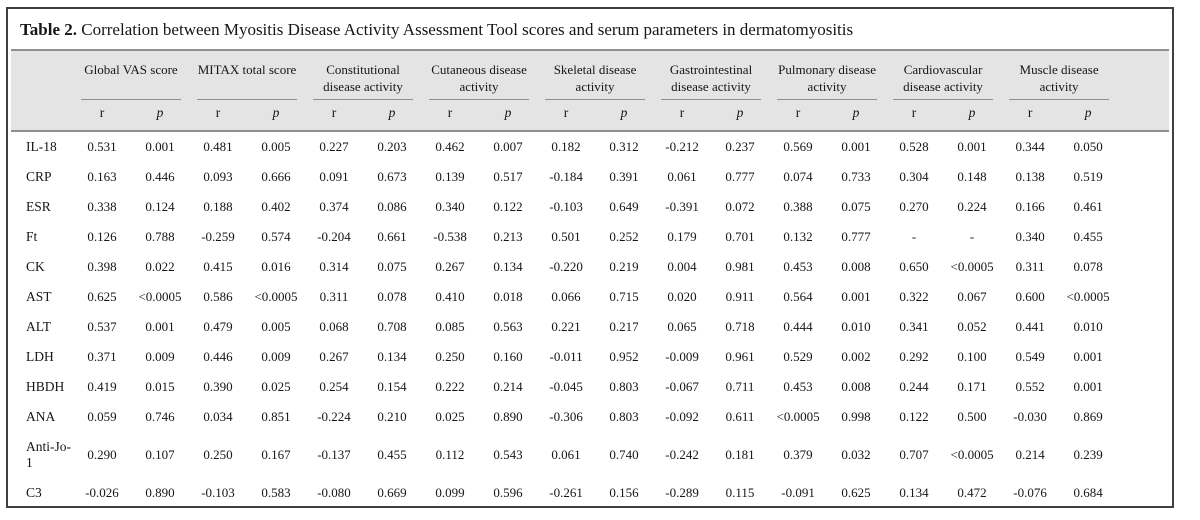  What do you see at coordinates (39, 296) in the screenshot?
I see `row-label: AST` at bounding box center [39, 296].